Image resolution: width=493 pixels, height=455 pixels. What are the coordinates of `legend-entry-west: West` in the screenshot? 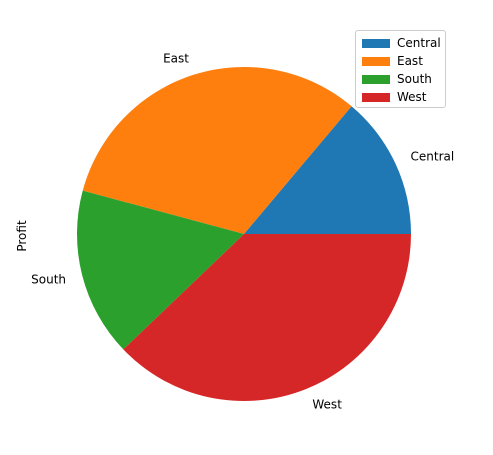 It's located at (403, 97).